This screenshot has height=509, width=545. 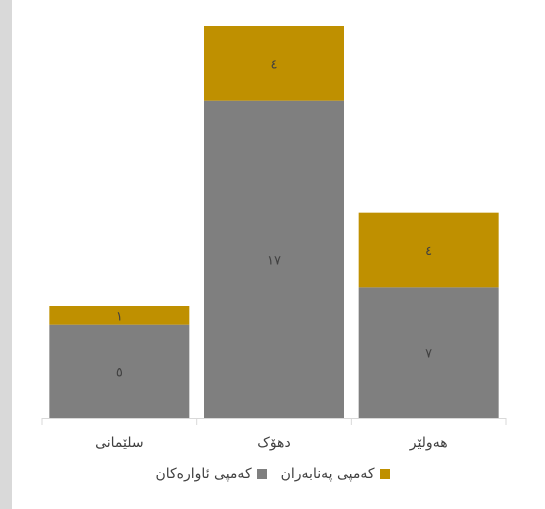 What do you see at coordinates (327, 474) in the screenshot?
I see `legend-label-refugee-camps: کەمپی پەنابەران` at bounding box center [327, 474].